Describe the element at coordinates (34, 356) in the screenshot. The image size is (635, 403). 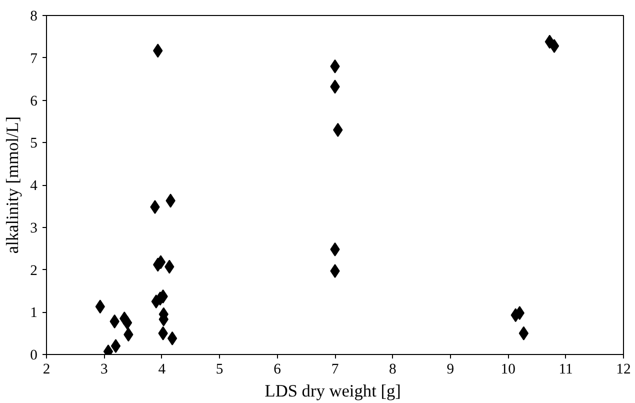
I see `y-tick-label: 0` at that location.